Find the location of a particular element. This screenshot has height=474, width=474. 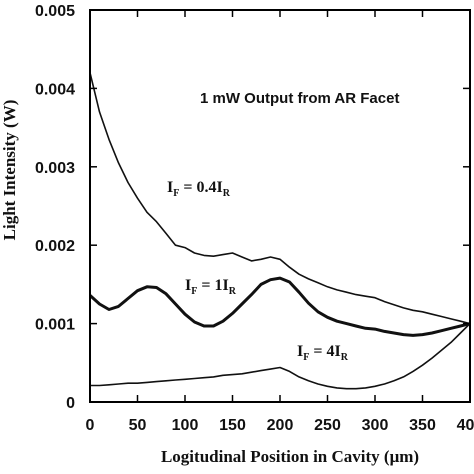

x-tick-label: 250 is located at coordinates (327, 425).